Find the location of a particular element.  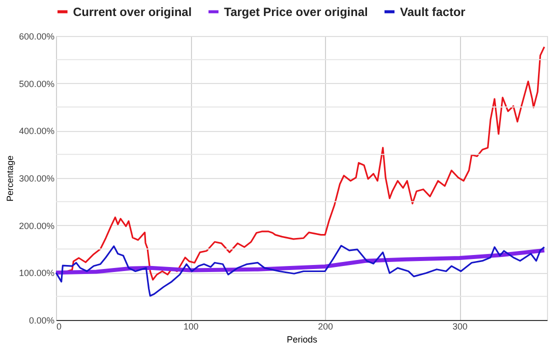

y-axis-title: Percentage is located at coordinates (9, 178).